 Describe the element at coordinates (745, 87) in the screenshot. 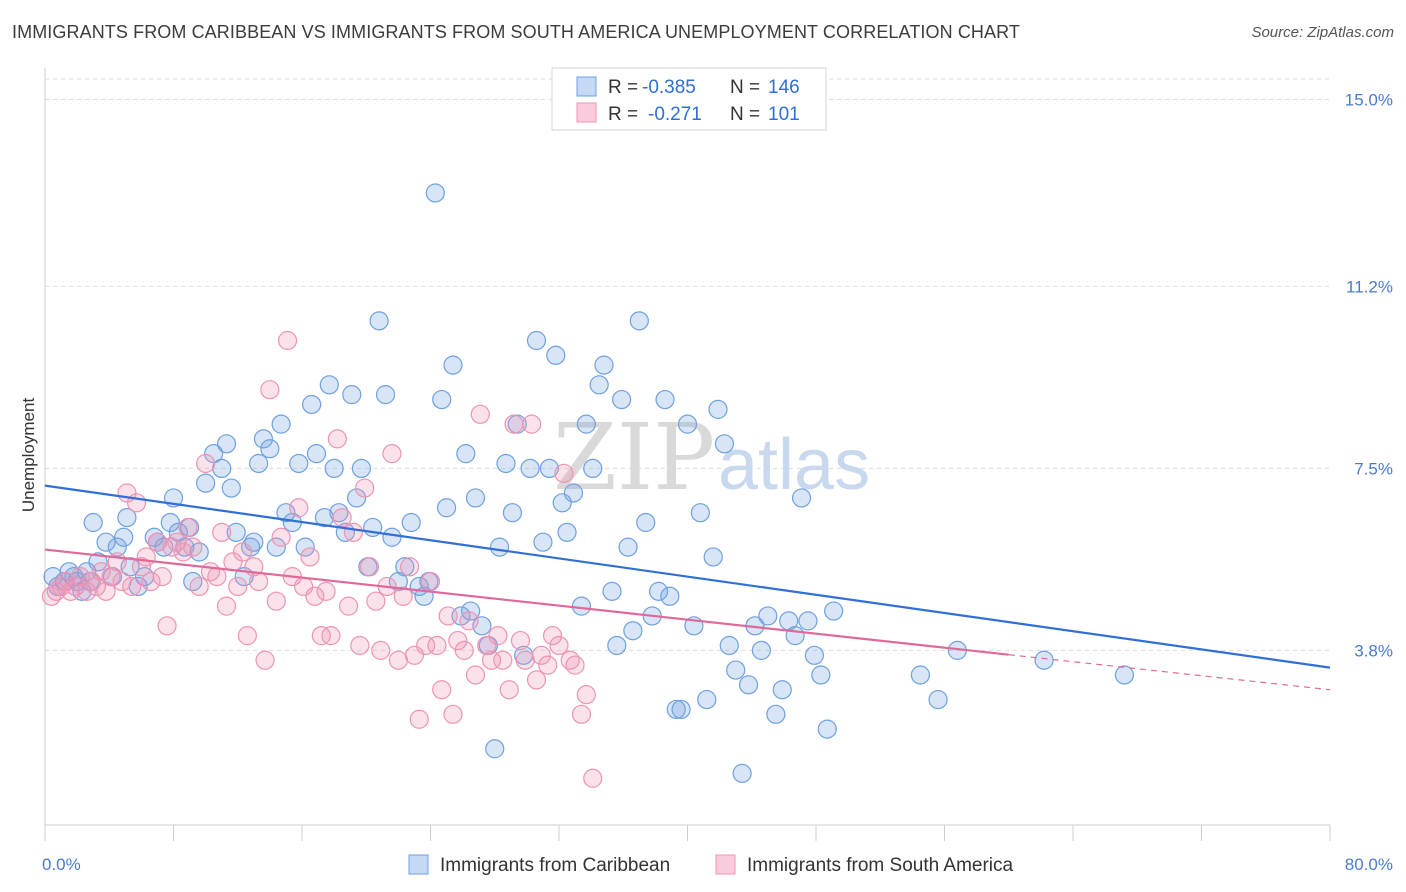

I see `legend-n-label-caribbean: N =` at that location.